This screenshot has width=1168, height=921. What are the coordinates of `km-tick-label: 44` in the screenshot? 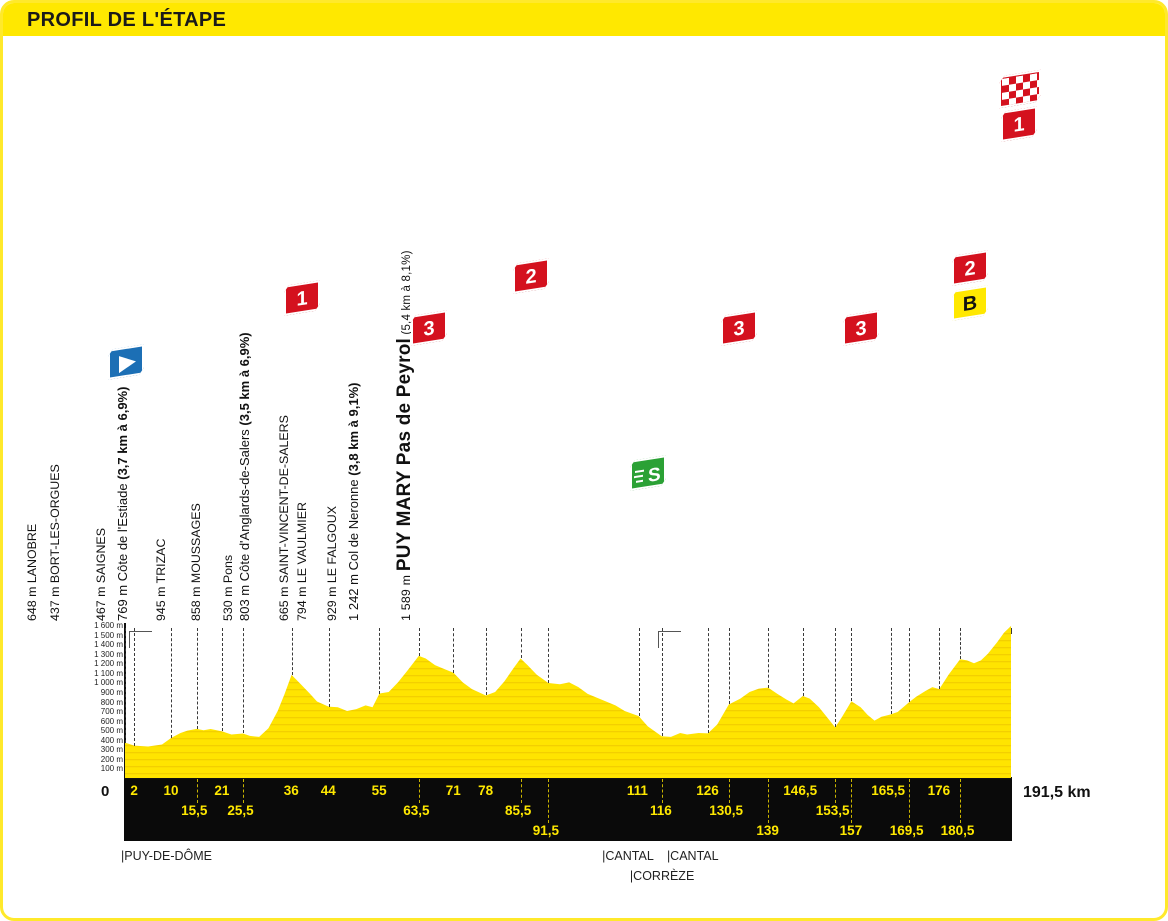 It's located at (328, 790).